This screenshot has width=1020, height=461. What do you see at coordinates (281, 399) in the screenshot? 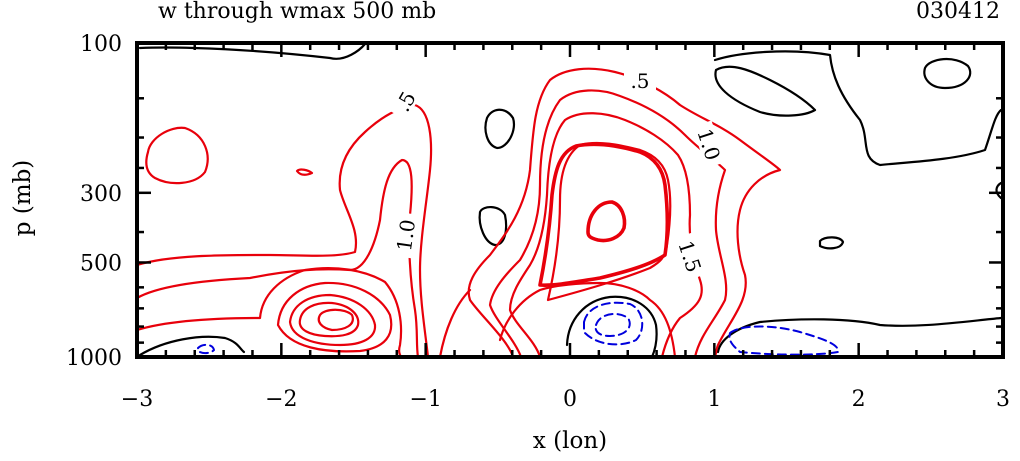
I see `x-tick-label: −2` at bounding box center [281, 399].